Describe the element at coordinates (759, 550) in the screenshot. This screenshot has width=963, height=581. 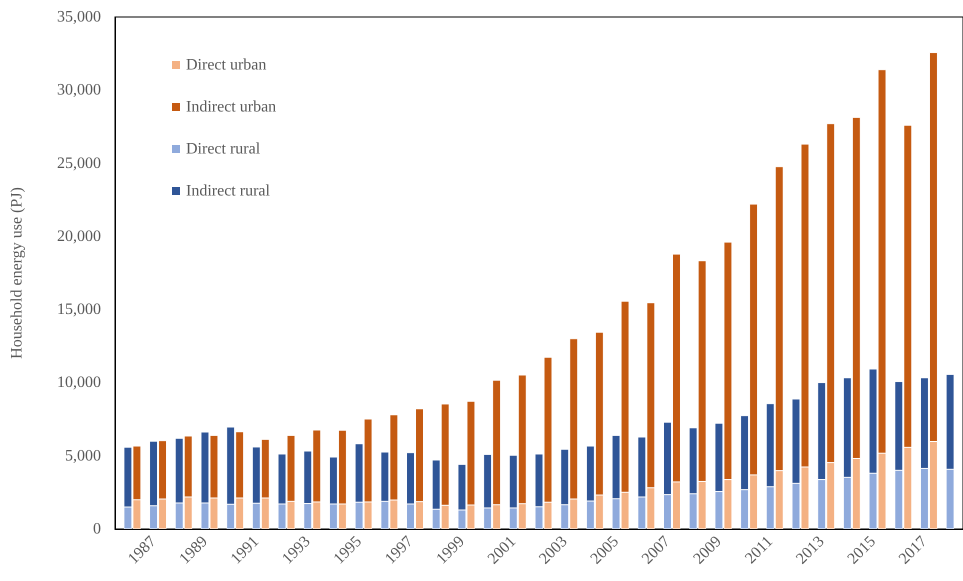
I see `x-tick-label: 2011` at that location.